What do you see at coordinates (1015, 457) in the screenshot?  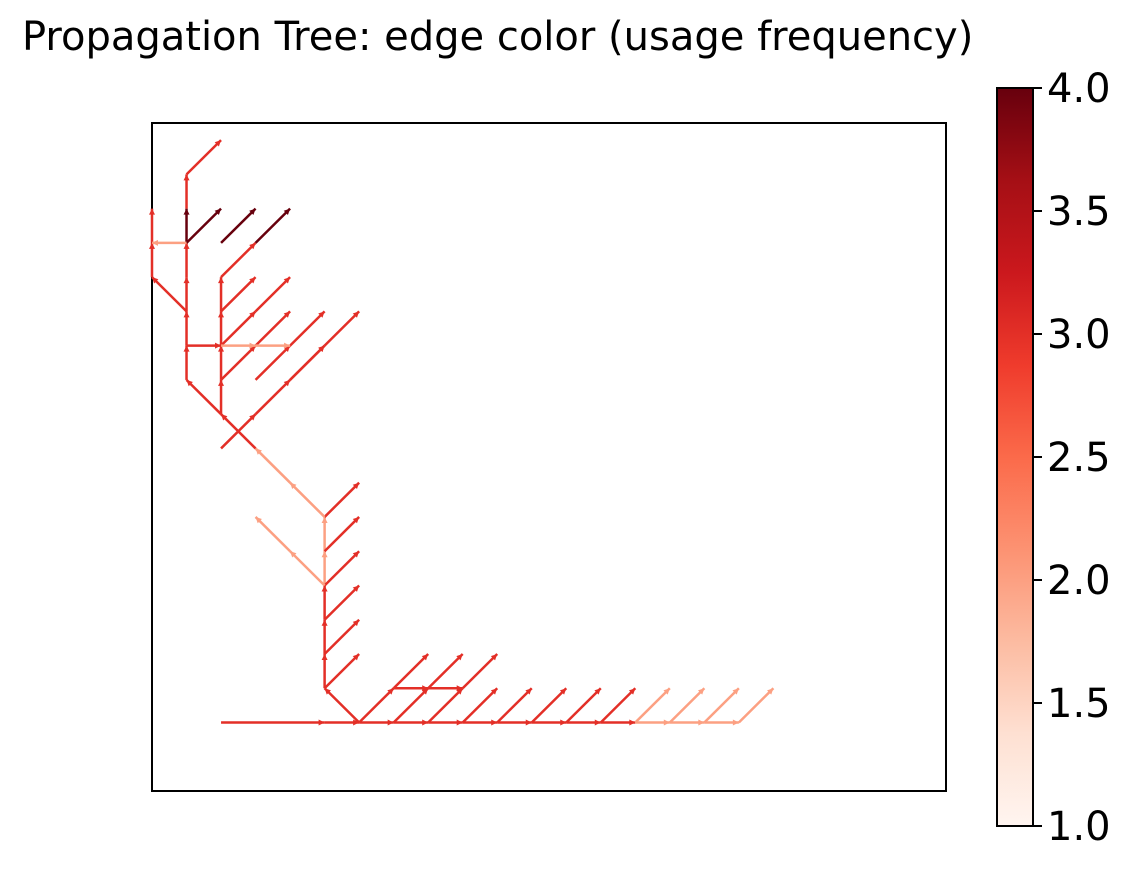 I see `colorbar` at bounding box center [1015, 457].